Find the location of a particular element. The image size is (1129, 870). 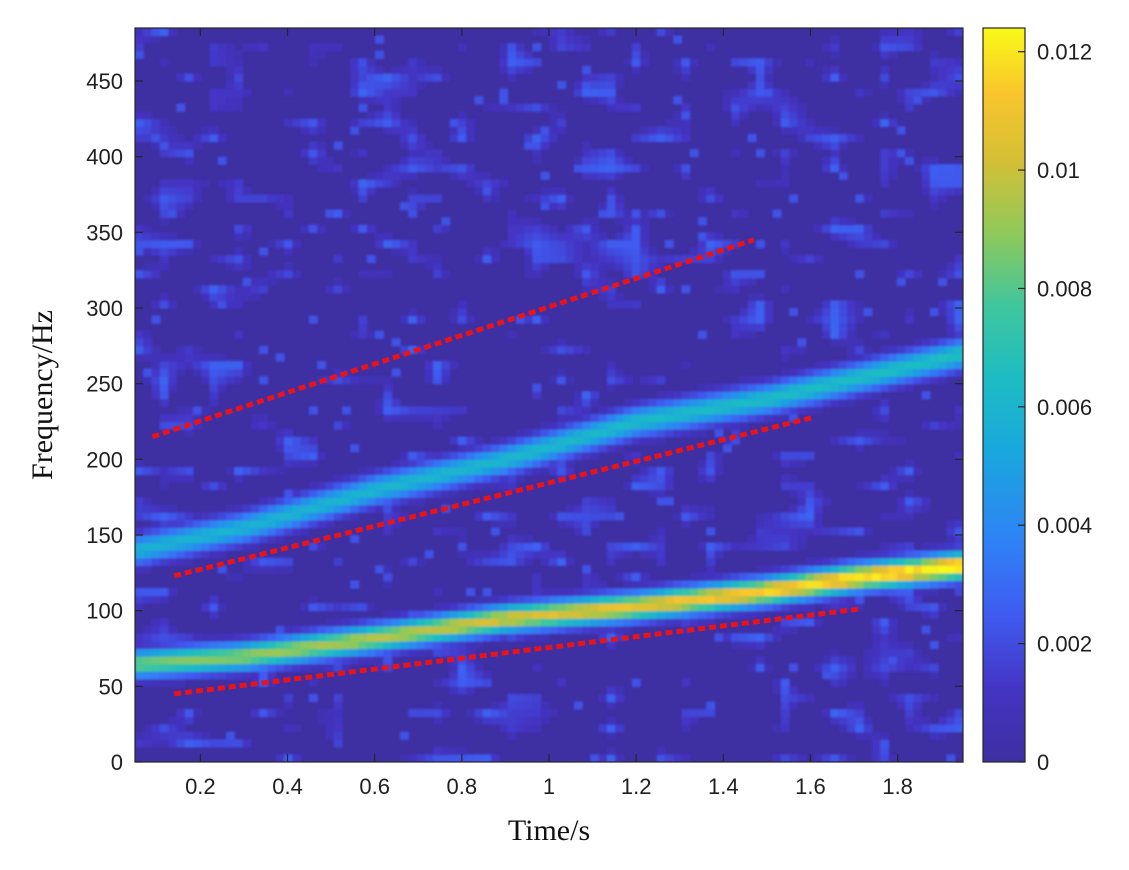

x-tick-label: 0.2 is located at coordinates (200, 786).